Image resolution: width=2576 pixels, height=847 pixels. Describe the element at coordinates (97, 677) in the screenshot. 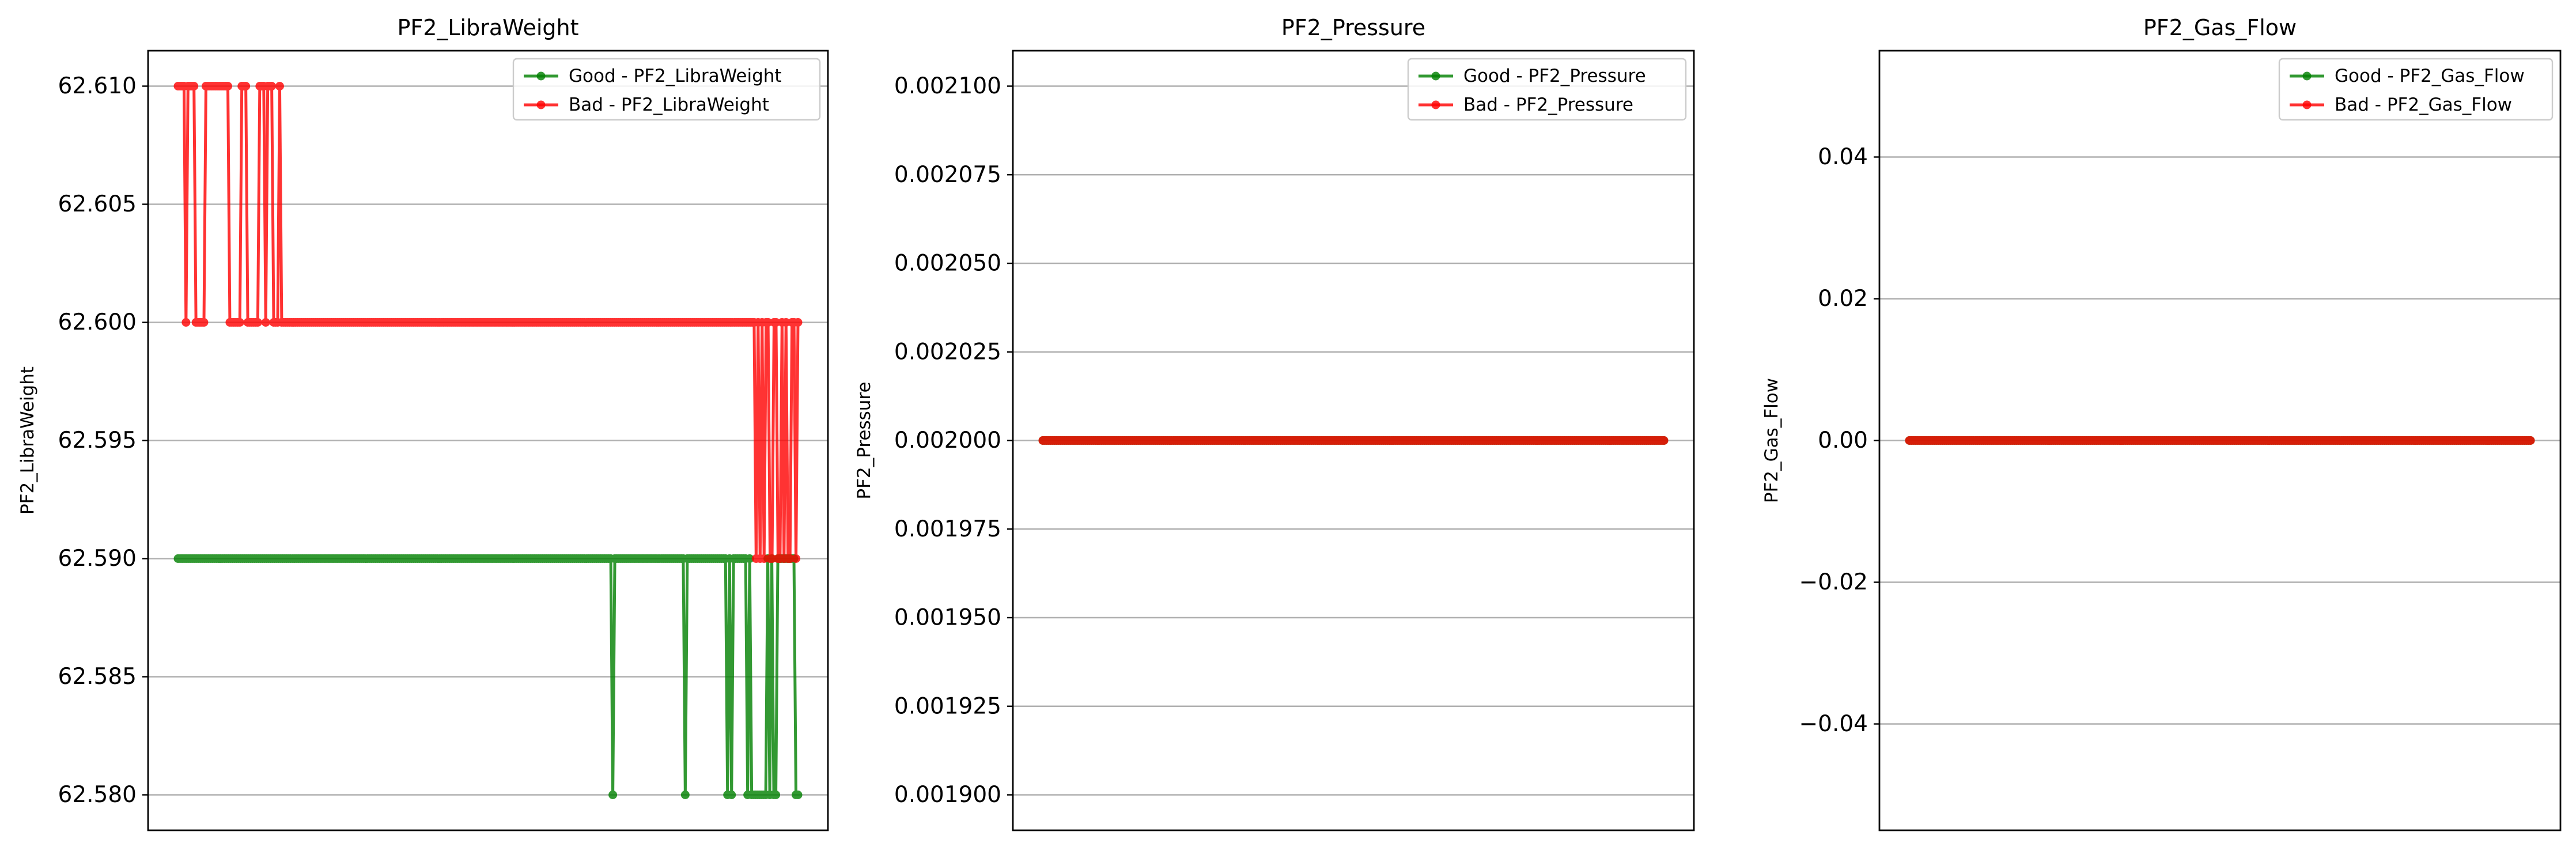

I see `y-tick-label: 62.585` at that location.